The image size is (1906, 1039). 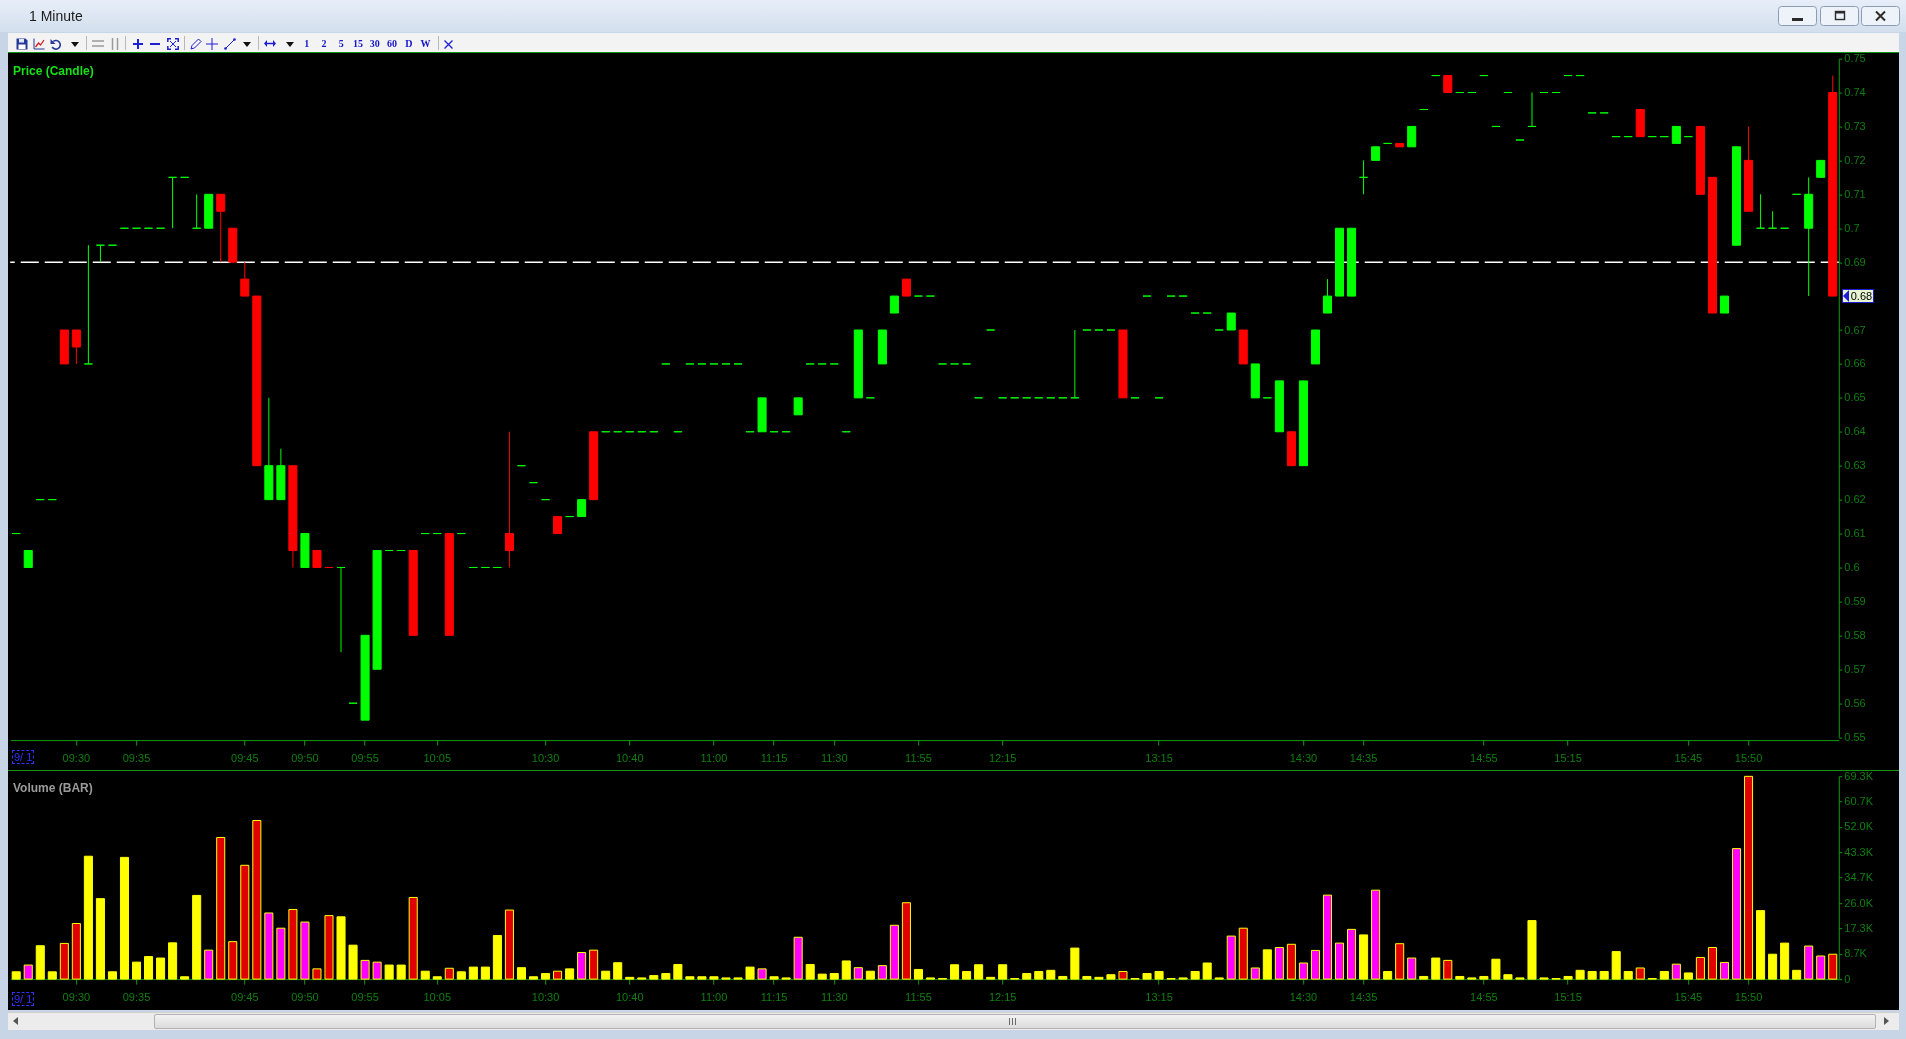 I want to click on y-tick-label: 43.3K, so click(x=1859, y=851).